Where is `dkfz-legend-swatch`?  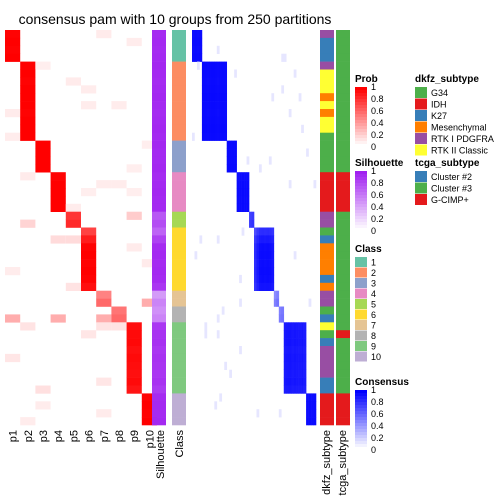 dkfz-legend-swatch is located at coordinates (421, 115).